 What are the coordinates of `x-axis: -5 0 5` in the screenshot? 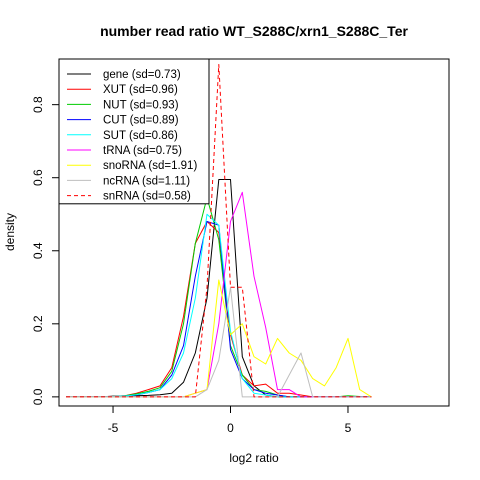 It's located at (230, 420).